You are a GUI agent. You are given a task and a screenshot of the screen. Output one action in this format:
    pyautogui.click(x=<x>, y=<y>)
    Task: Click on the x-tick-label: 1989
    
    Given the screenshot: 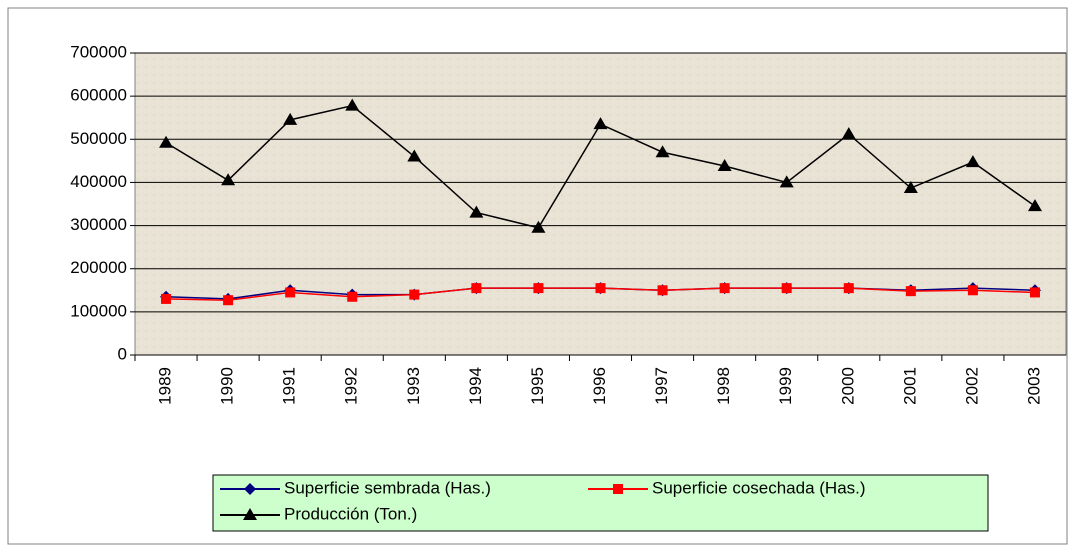 What is the action you would take?
    pyautogui.click(x=165, y=386)
    